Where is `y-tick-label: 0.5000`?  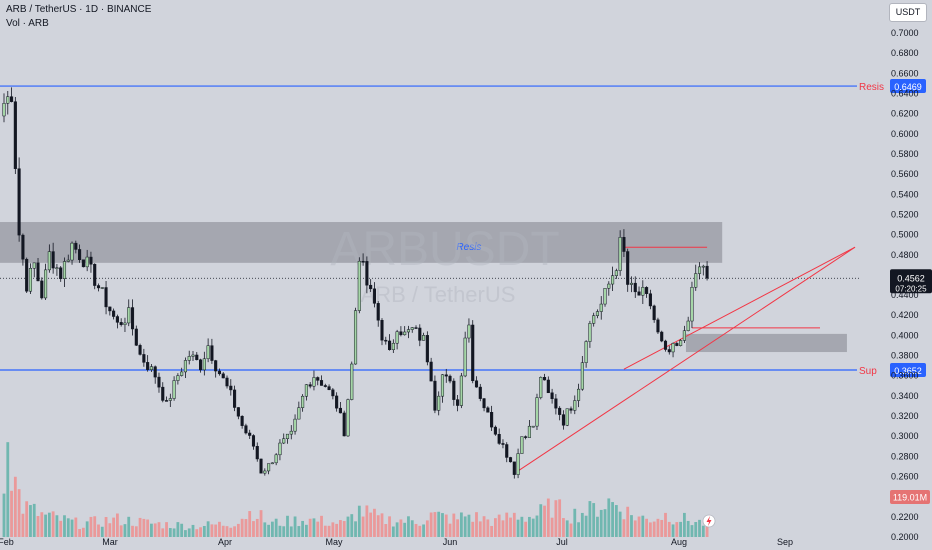 y-tick-label: 0.5000 is located at coordinates (905, 235).